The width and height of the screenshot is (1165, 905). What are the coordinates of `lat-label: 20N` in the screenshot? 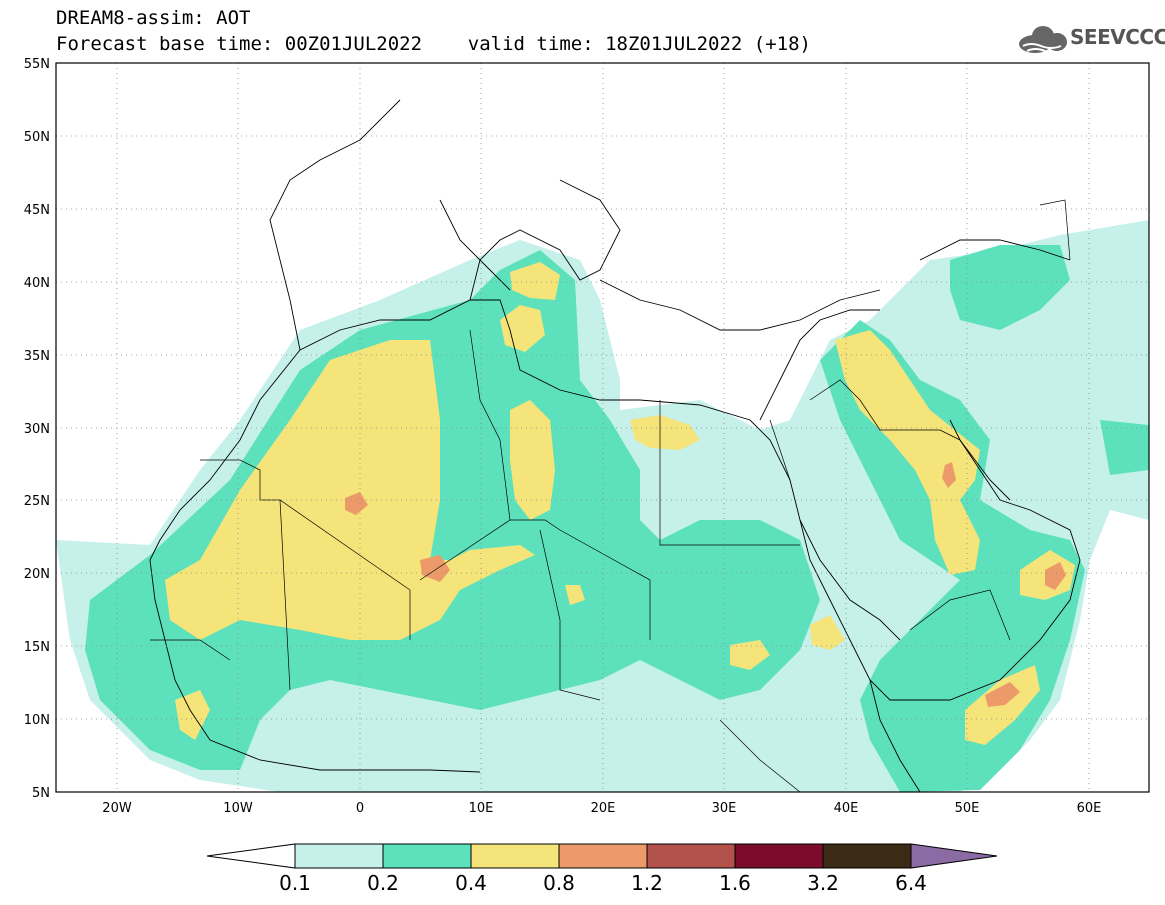 It's located at (37, 574).